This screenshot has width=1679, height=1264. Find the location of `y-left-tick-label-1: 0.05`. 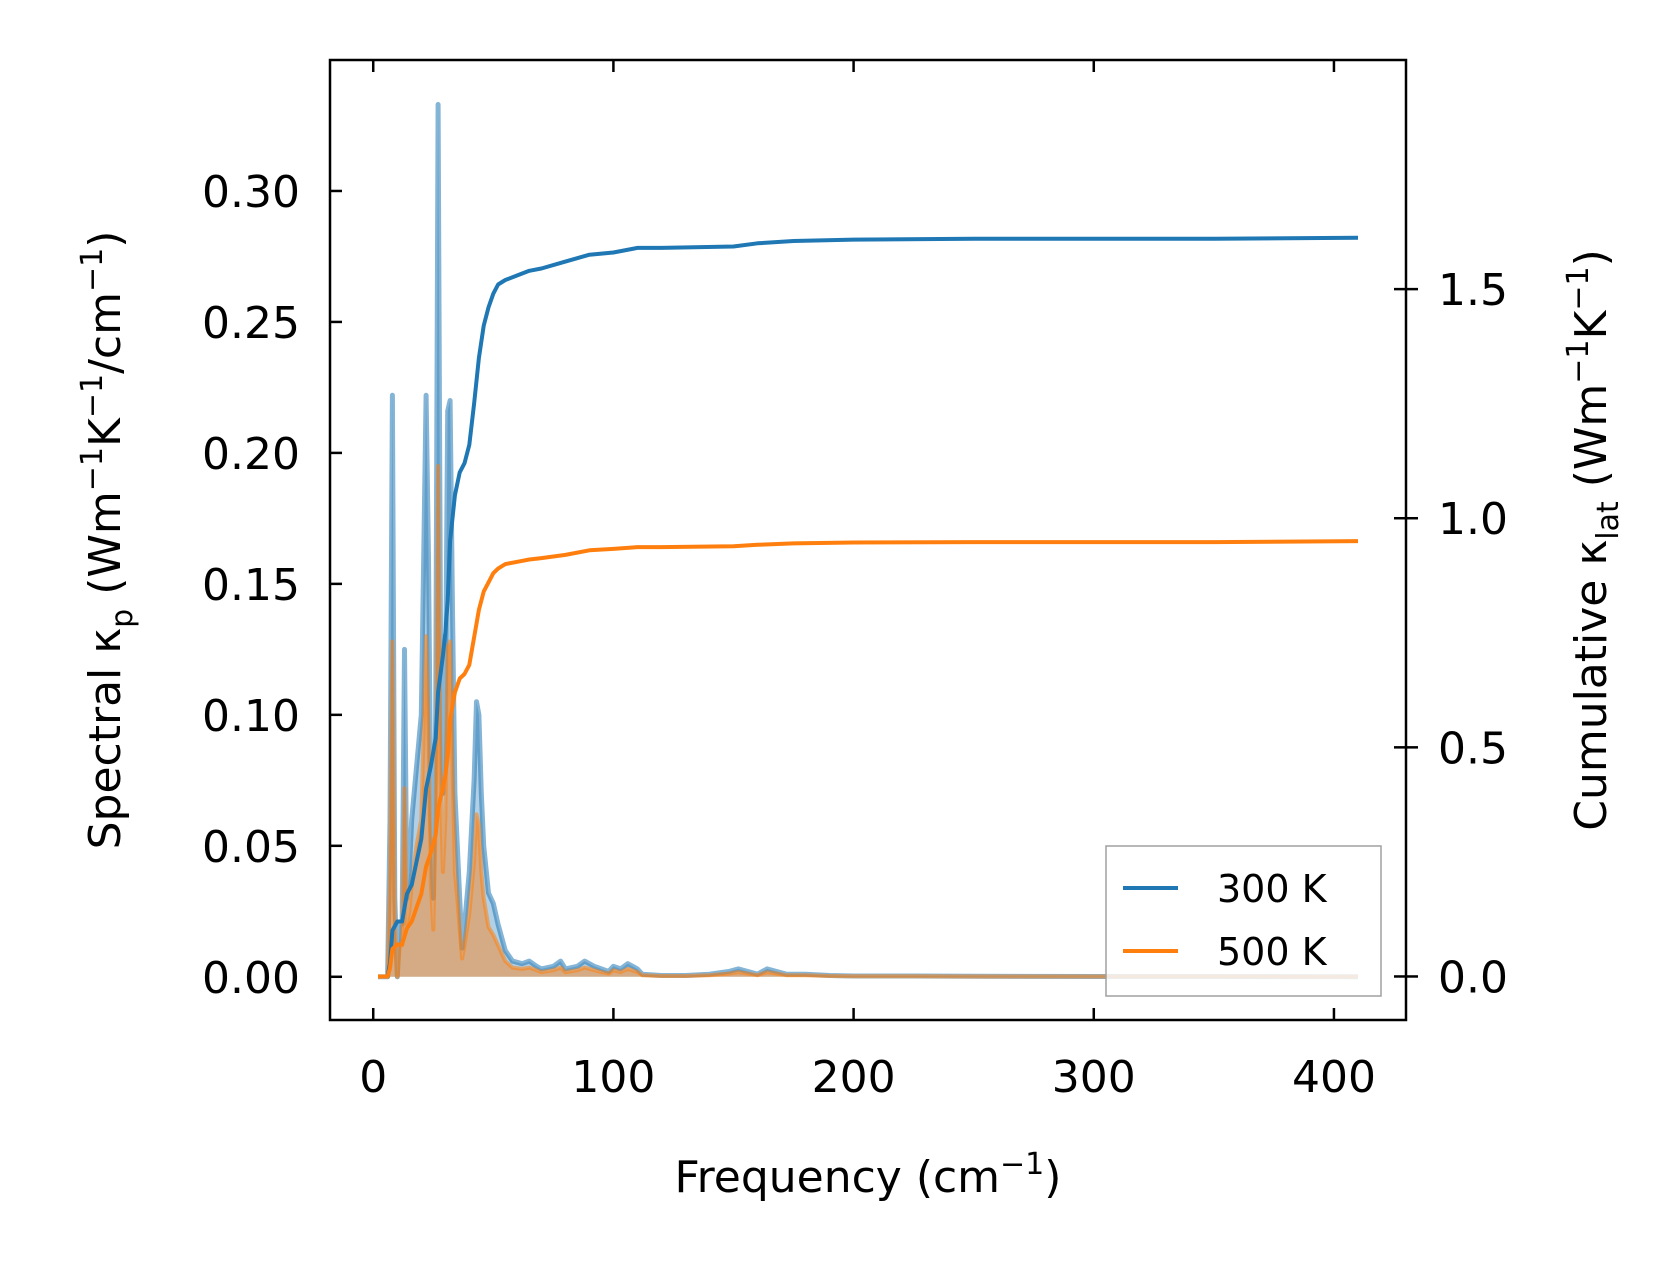

y-left-tick-label-1: 0.05 is located at coordinates (251, 847).